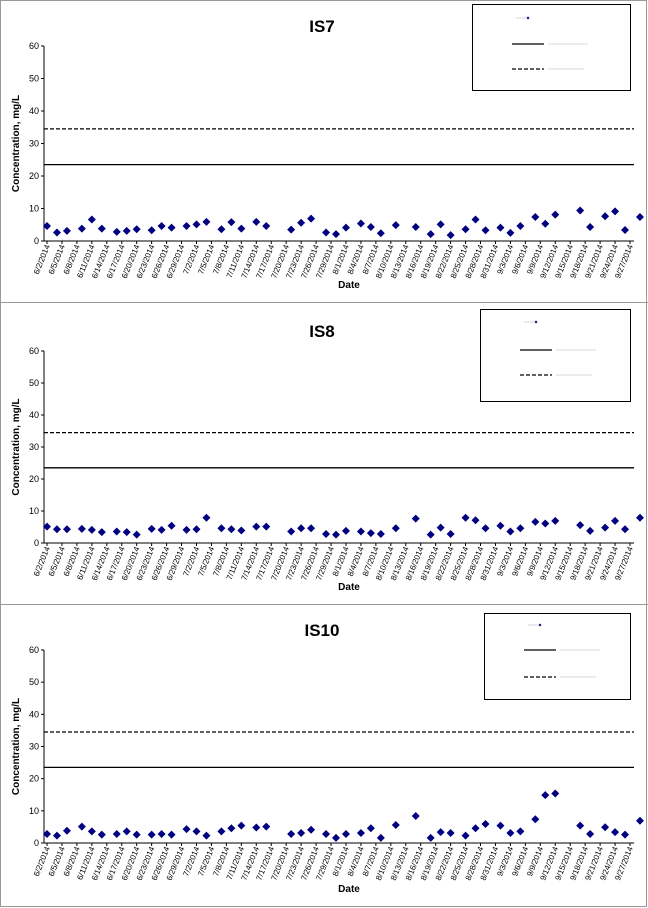 The image size is (648, 908). I want to click on chart-2-y-tick-label: 20, so click(34, 479).